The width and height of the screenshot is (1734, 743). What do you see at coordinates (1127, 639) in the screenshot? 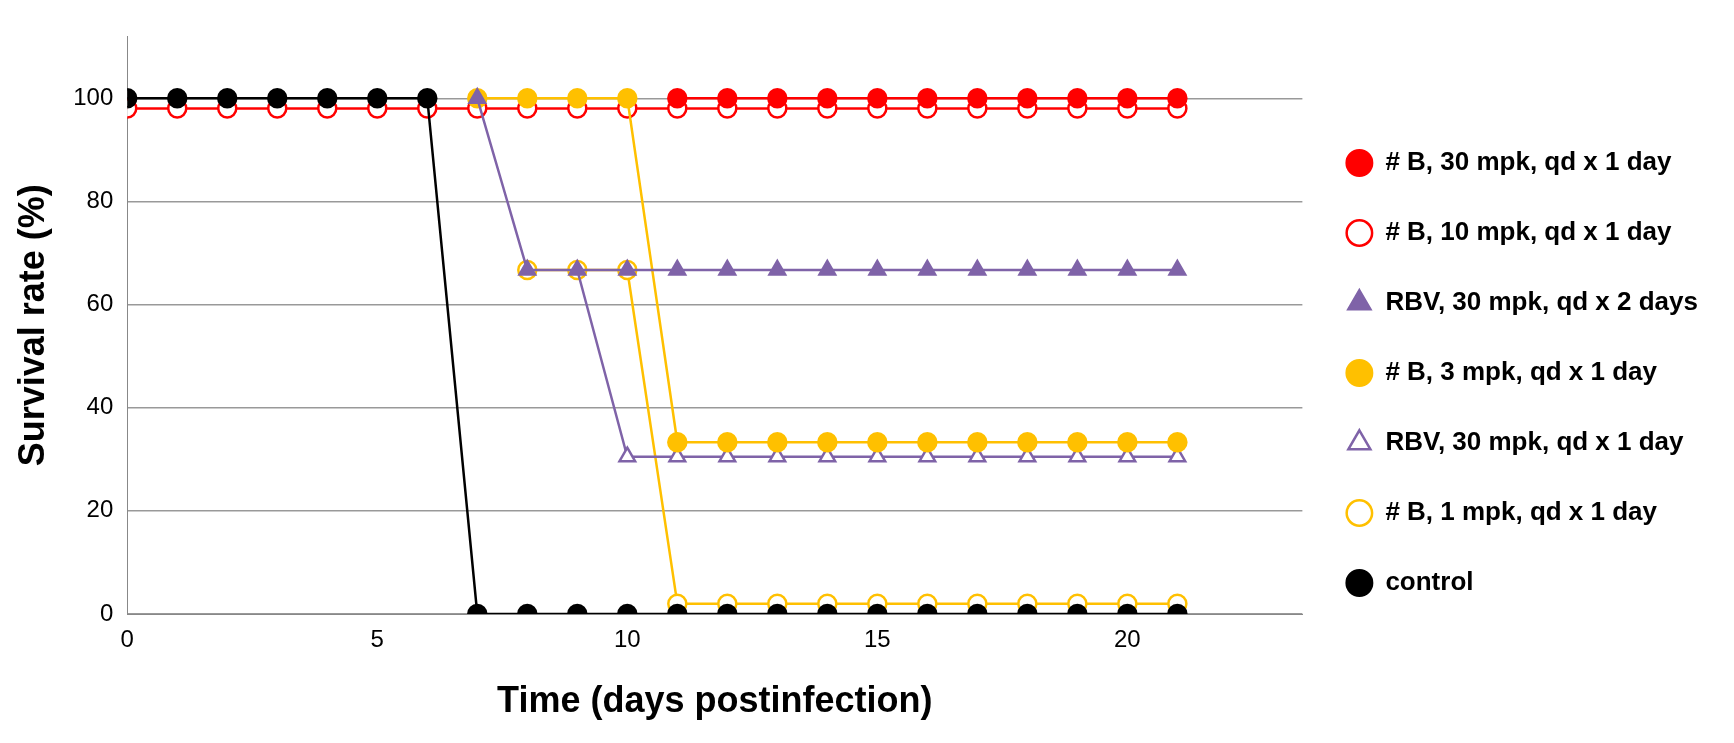
I see `x-tick-label: 20` at bounding box center [1127, 639].